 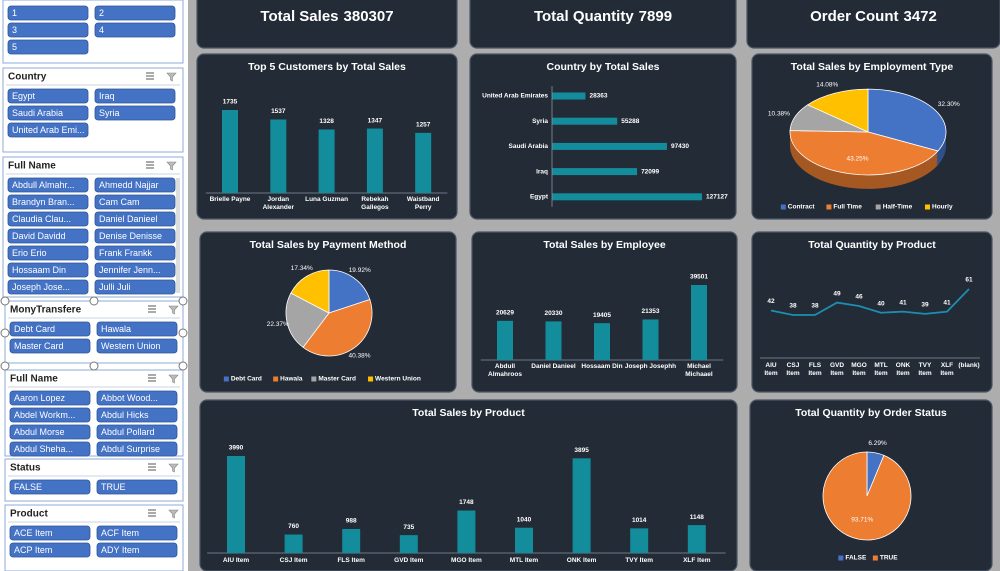 What do you see at coordinates (540, 121) in the screenshot?
I see `category-label: Syria` at bounding box center [540, 121].